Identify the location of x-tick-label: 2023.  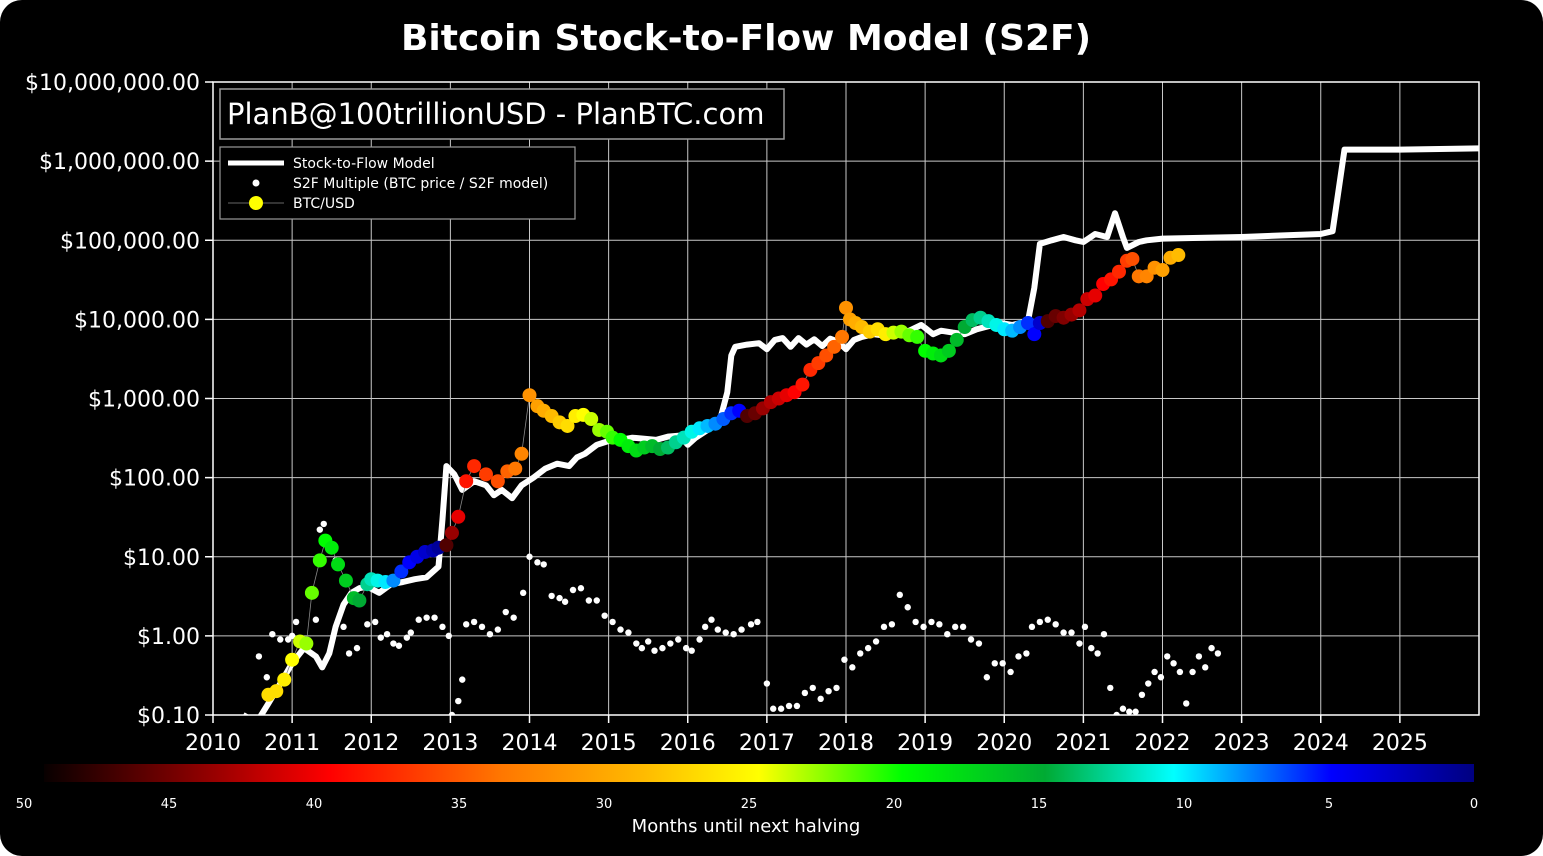
(1242, 743).